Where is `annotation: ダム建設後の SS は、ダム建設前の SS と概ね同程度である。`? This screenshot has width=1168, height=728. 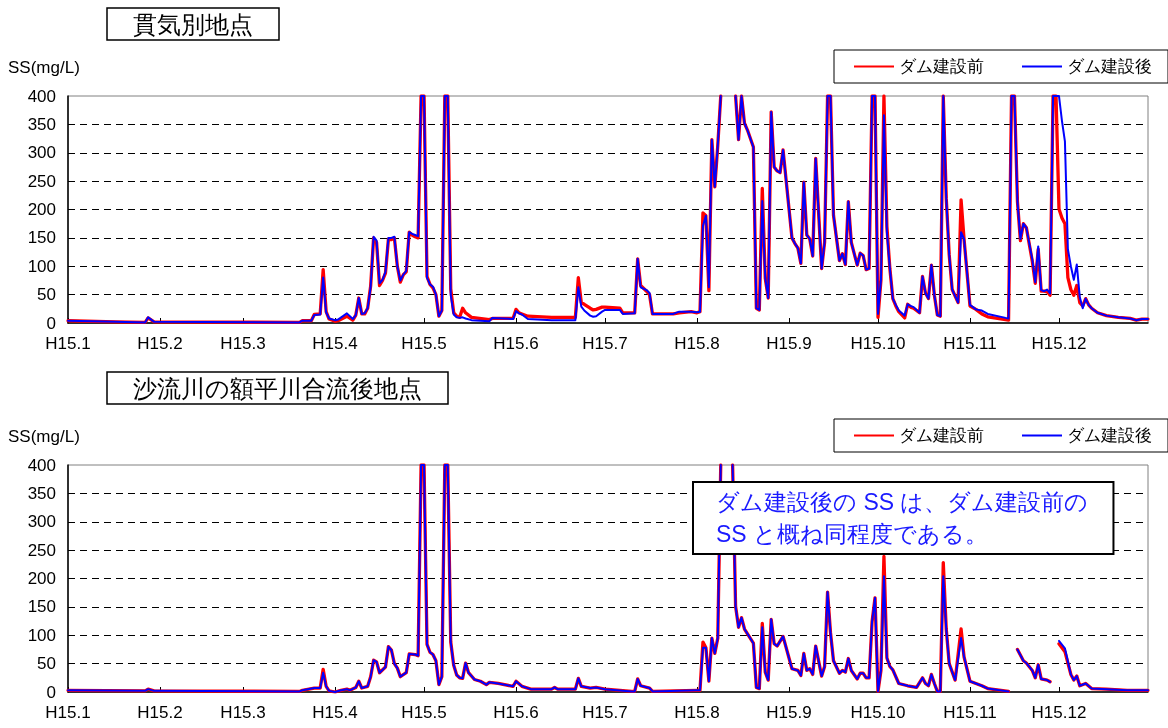 annotation: ダム建設後の SS は、ダム建設前の SS と概ね同程度である。 is located at coordinates (902, 518).